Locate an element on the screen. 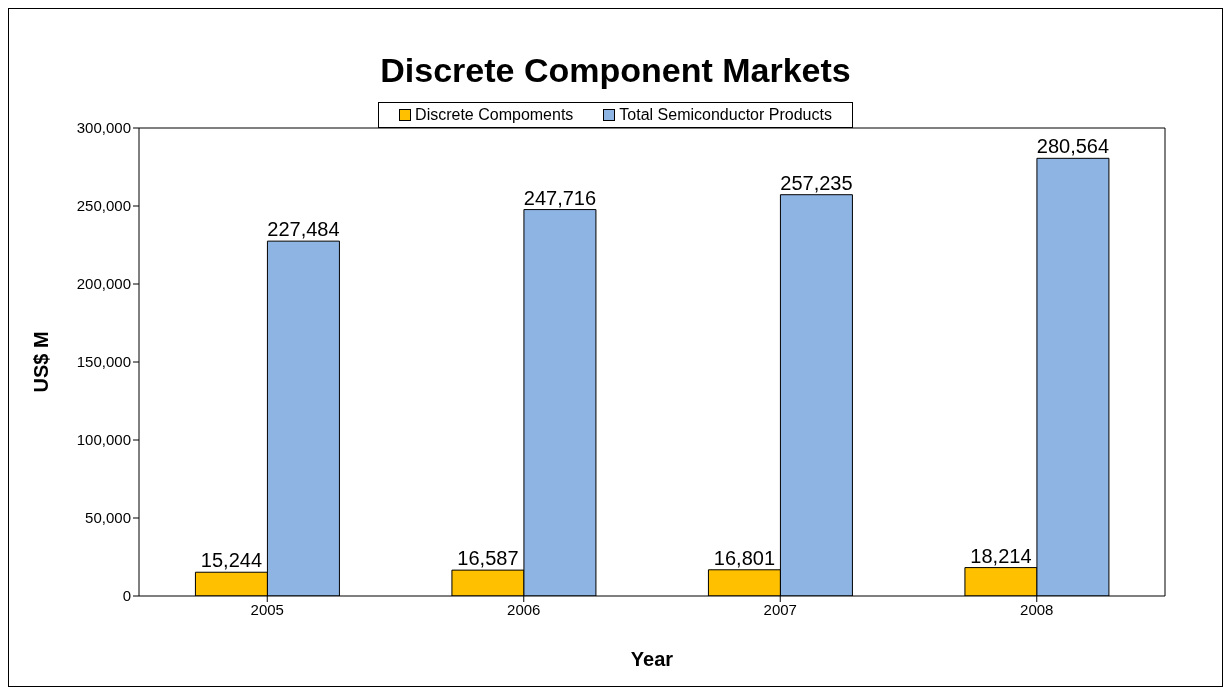 Image resolution: width=1231 pixels, height=695 pixels. x-axis-title: Year is located at coordinates (652, 659).